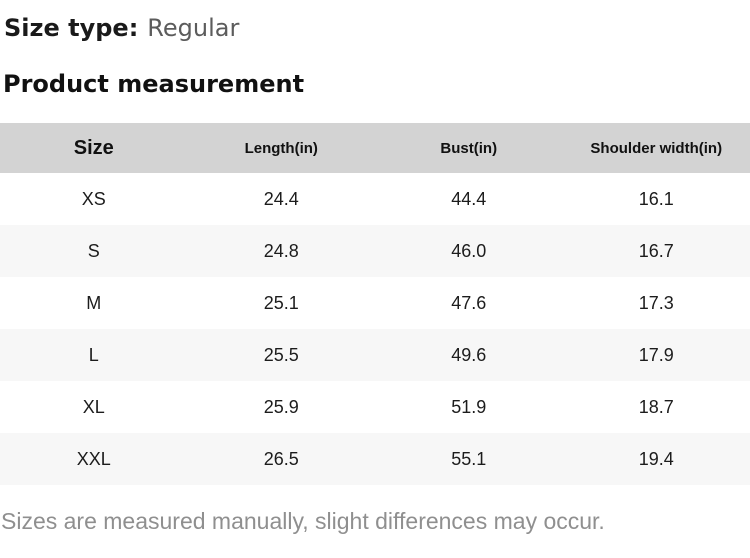 The image size is (750, 558). Describe the element at coordinates (656, 458) in the screenshot. I see `measurement-cell: 19.4` at that location.